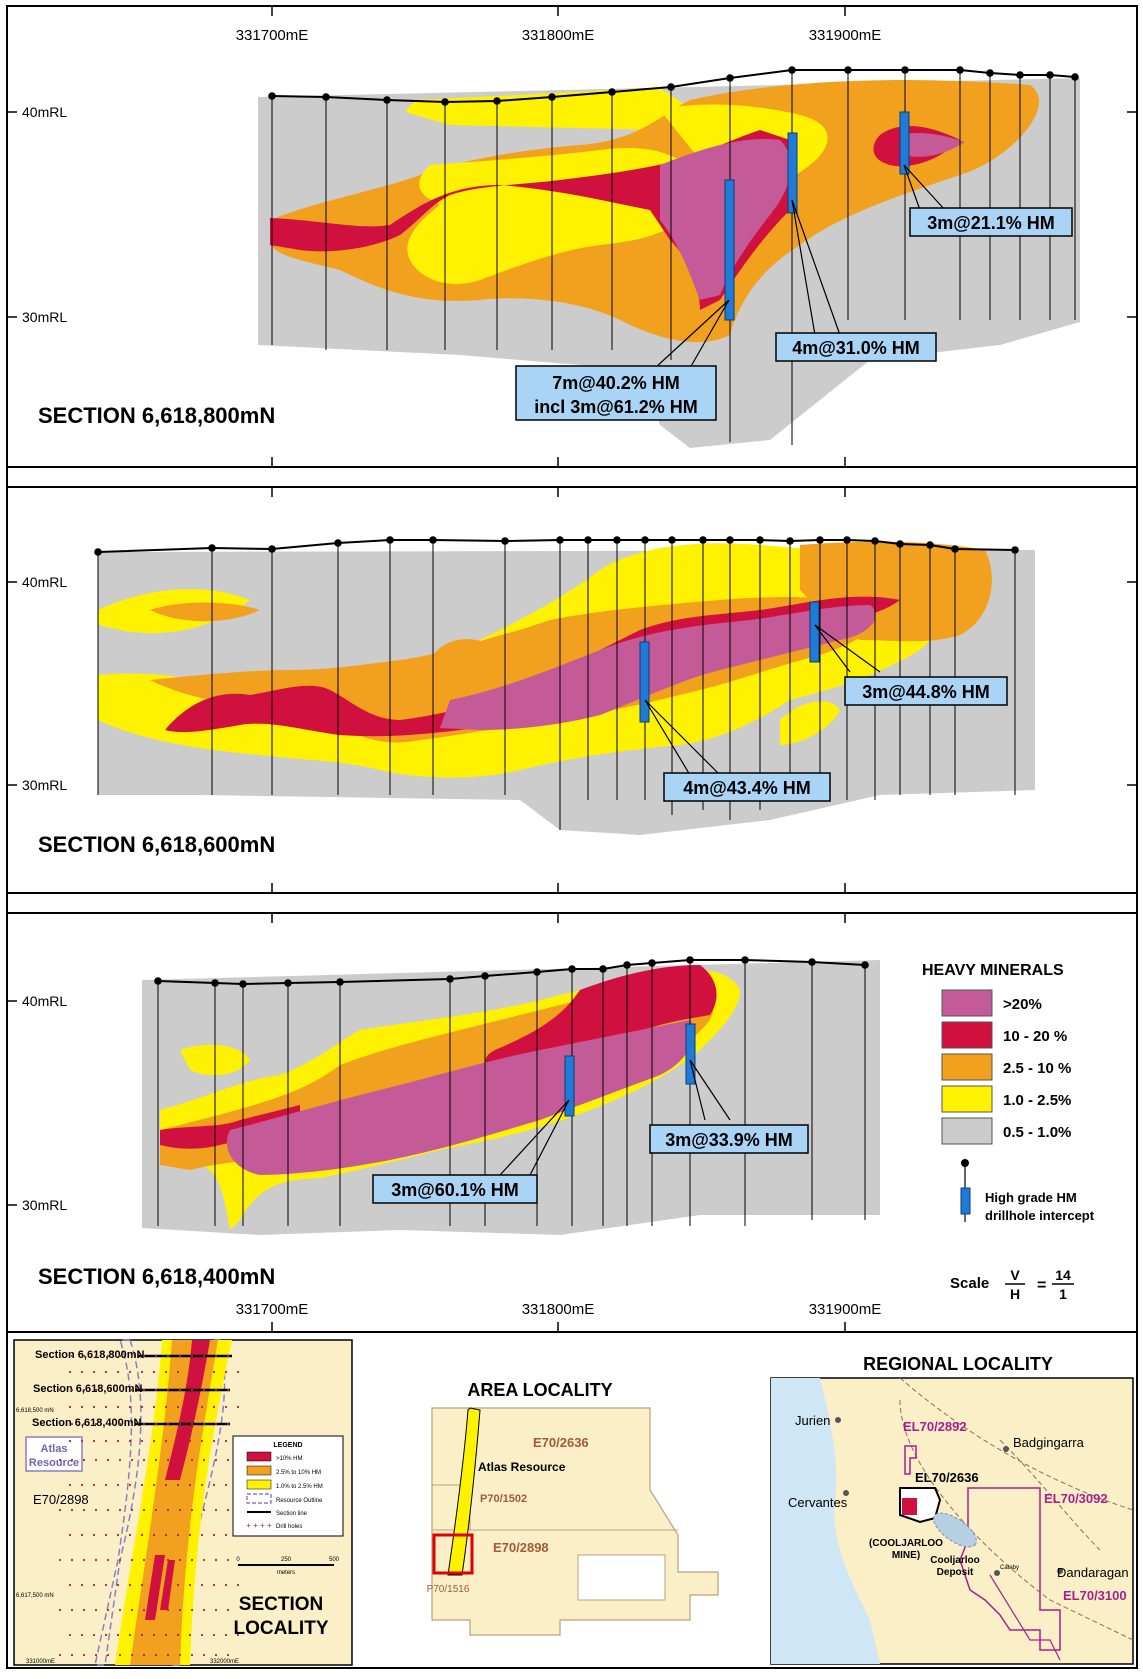  I want to click on area-locality-title: AREA LOCALITY, so click(539, 1390).